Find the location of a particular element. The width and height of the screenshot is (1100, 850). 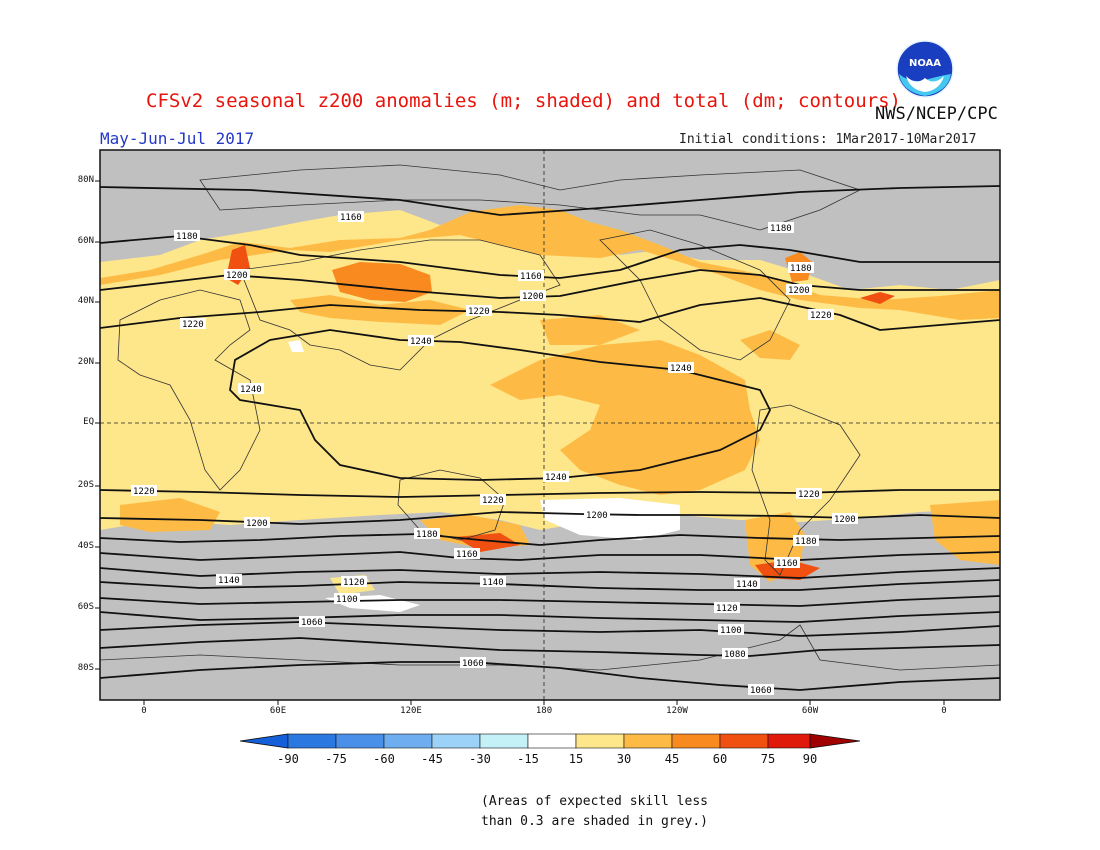

colorbar-label: 15 is located at coordinates (576, 759).